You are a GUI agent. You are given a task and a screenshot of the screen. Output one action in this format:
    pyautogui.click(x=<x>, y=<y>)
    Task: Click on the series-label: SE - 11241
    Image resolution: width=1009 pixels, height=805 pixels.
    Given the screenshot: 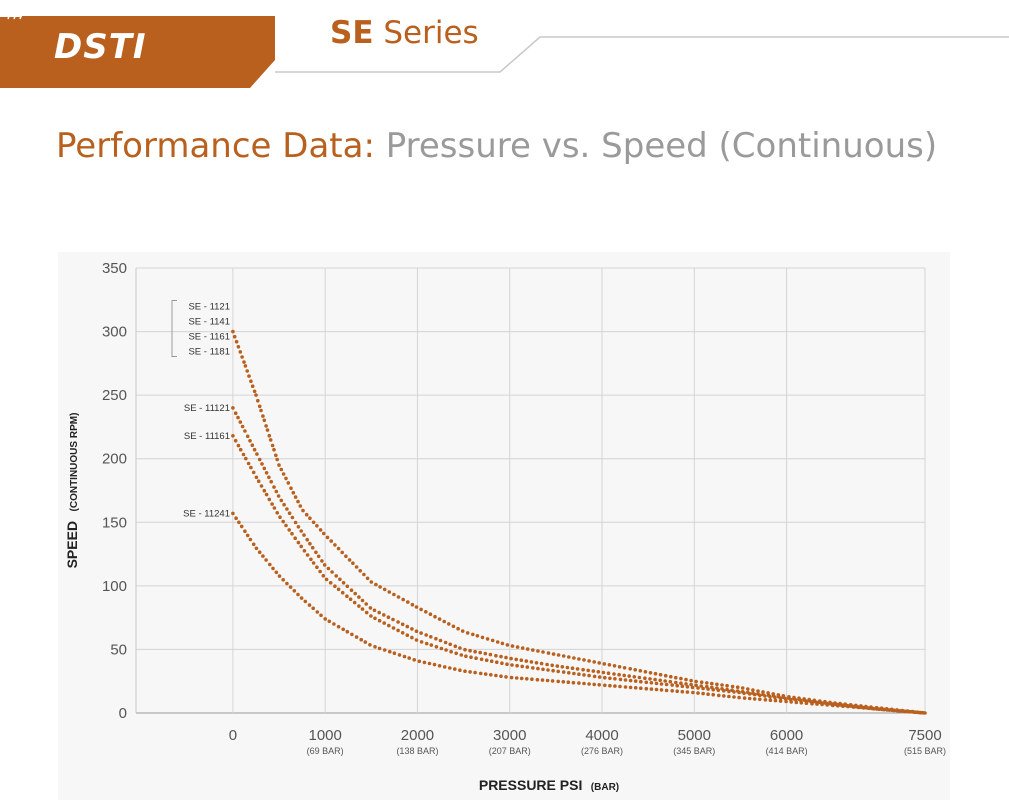 What is the action you would take?
    pyautogui.click(x=206, y=513)
    